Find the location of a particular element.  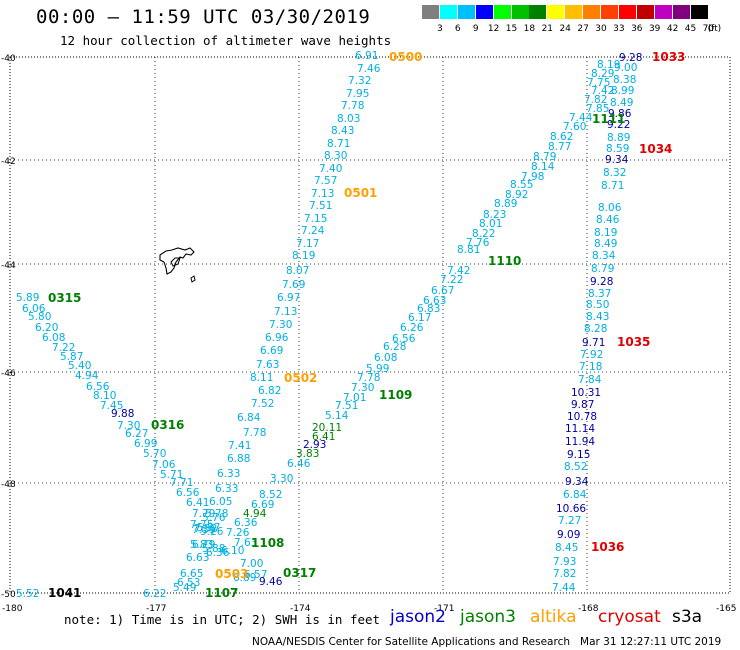

swh-value: 7.00 is located at coordinates (251, 564).